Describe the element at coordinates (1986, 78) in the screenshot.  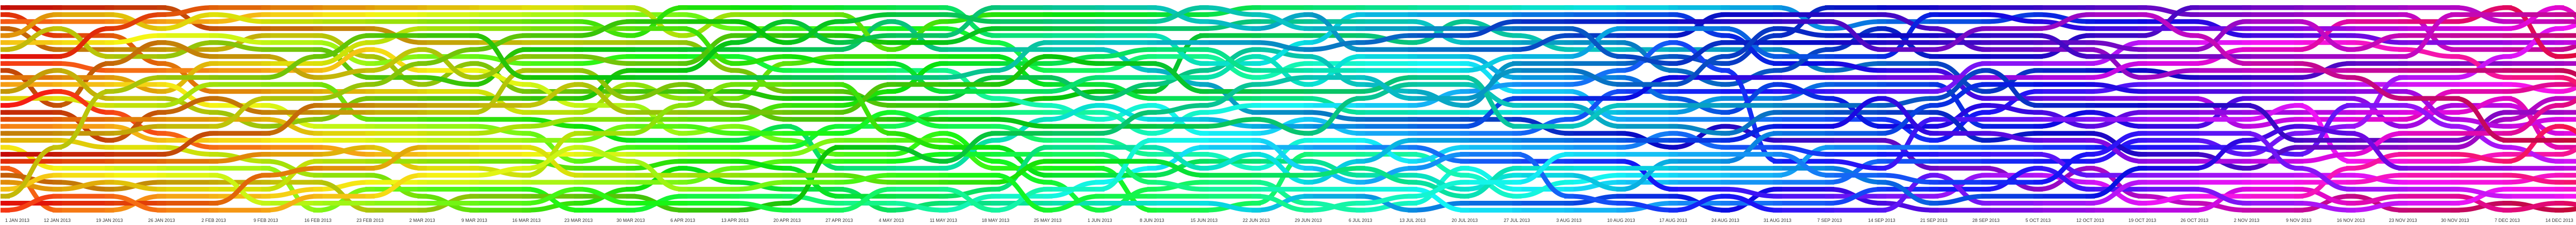
I see `node-14-t39` at that location.